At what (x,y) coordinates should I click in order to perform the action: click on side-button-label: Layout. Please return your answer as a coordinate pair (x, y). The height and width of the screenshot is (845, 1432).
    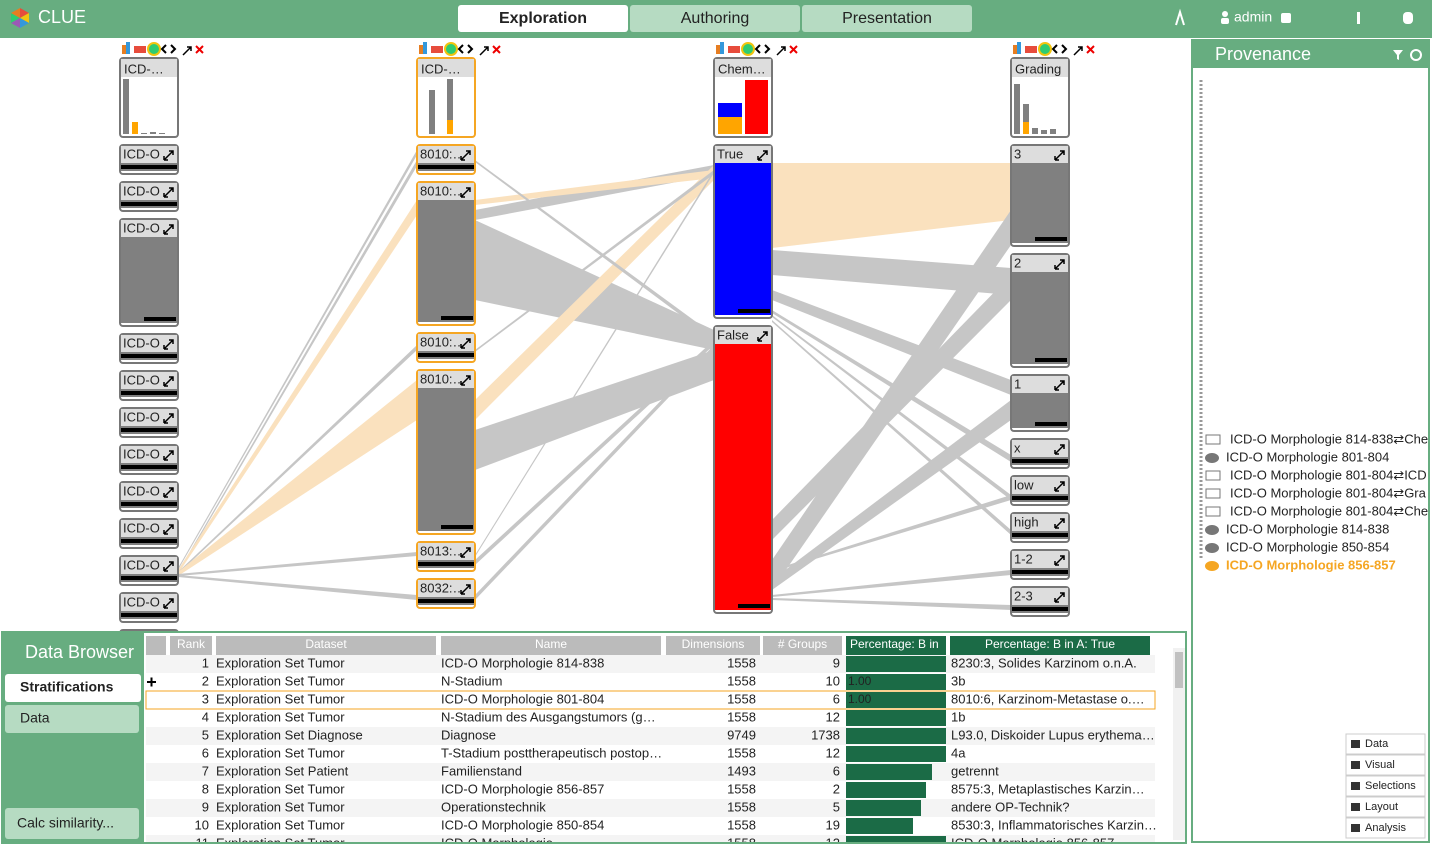
    Looking at the image, I should click on (1381, 807).